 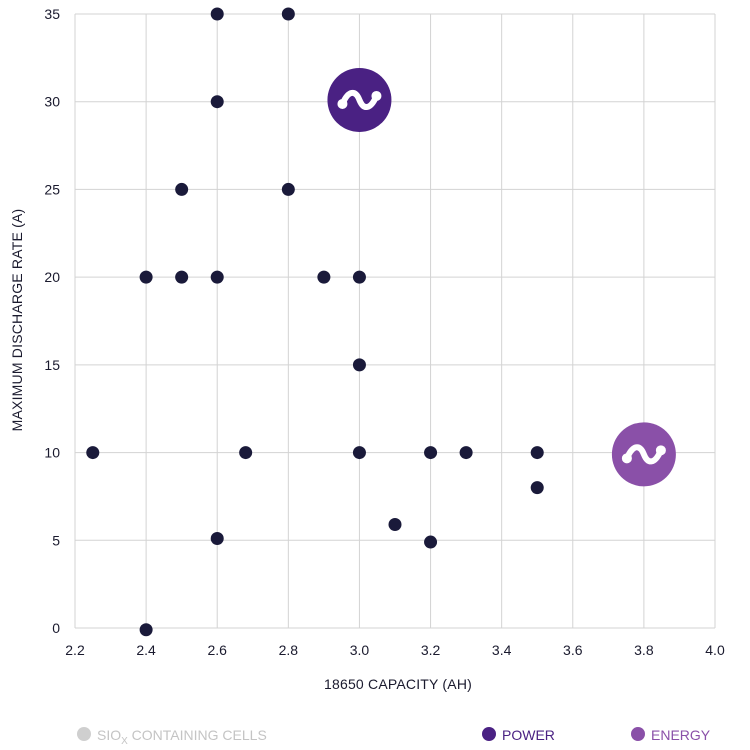 I want to click on y-tick-label: 20, so click(x=52, y=277).